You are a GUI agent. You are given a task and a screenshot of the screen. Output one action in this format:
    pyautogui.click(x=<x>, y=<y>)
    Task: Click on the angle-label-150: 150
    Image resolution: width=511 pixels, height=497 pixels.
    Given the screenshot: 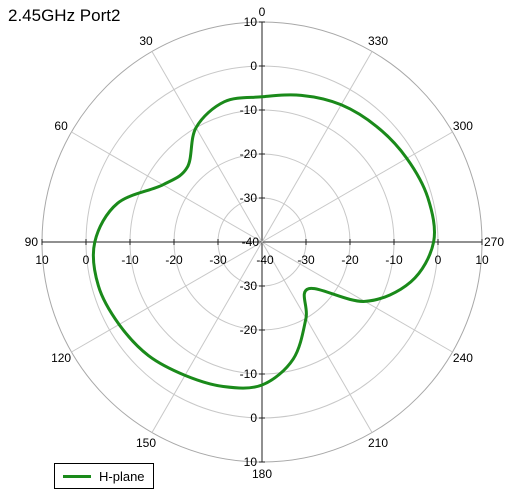 What is the action you would take?
    pyautogui.click(x=146, y=443)
    